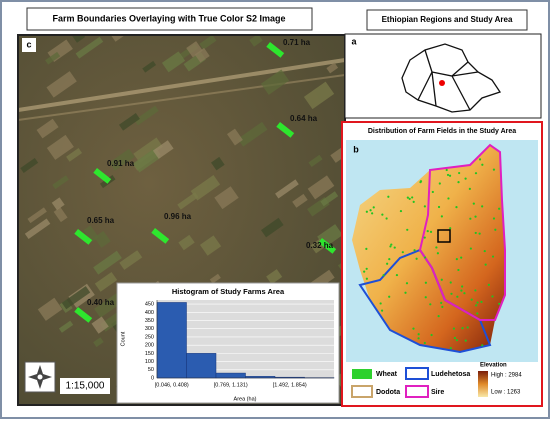 The image size is (550, 424). I want to click on legend-label: Sire, so click(437, 392).